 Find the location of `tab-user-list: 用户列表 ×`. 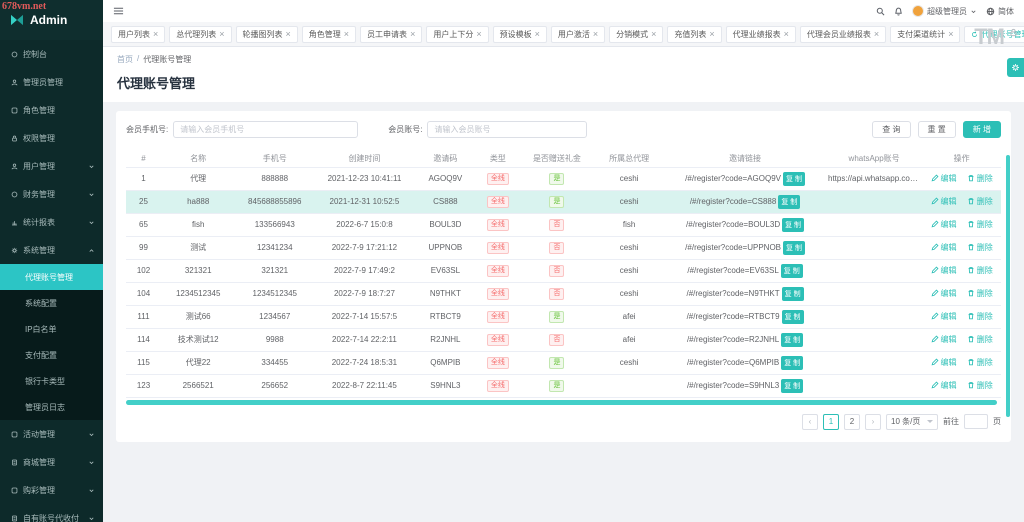

tab-user-list: 用户列表 × is located at coordinates (138, 34).